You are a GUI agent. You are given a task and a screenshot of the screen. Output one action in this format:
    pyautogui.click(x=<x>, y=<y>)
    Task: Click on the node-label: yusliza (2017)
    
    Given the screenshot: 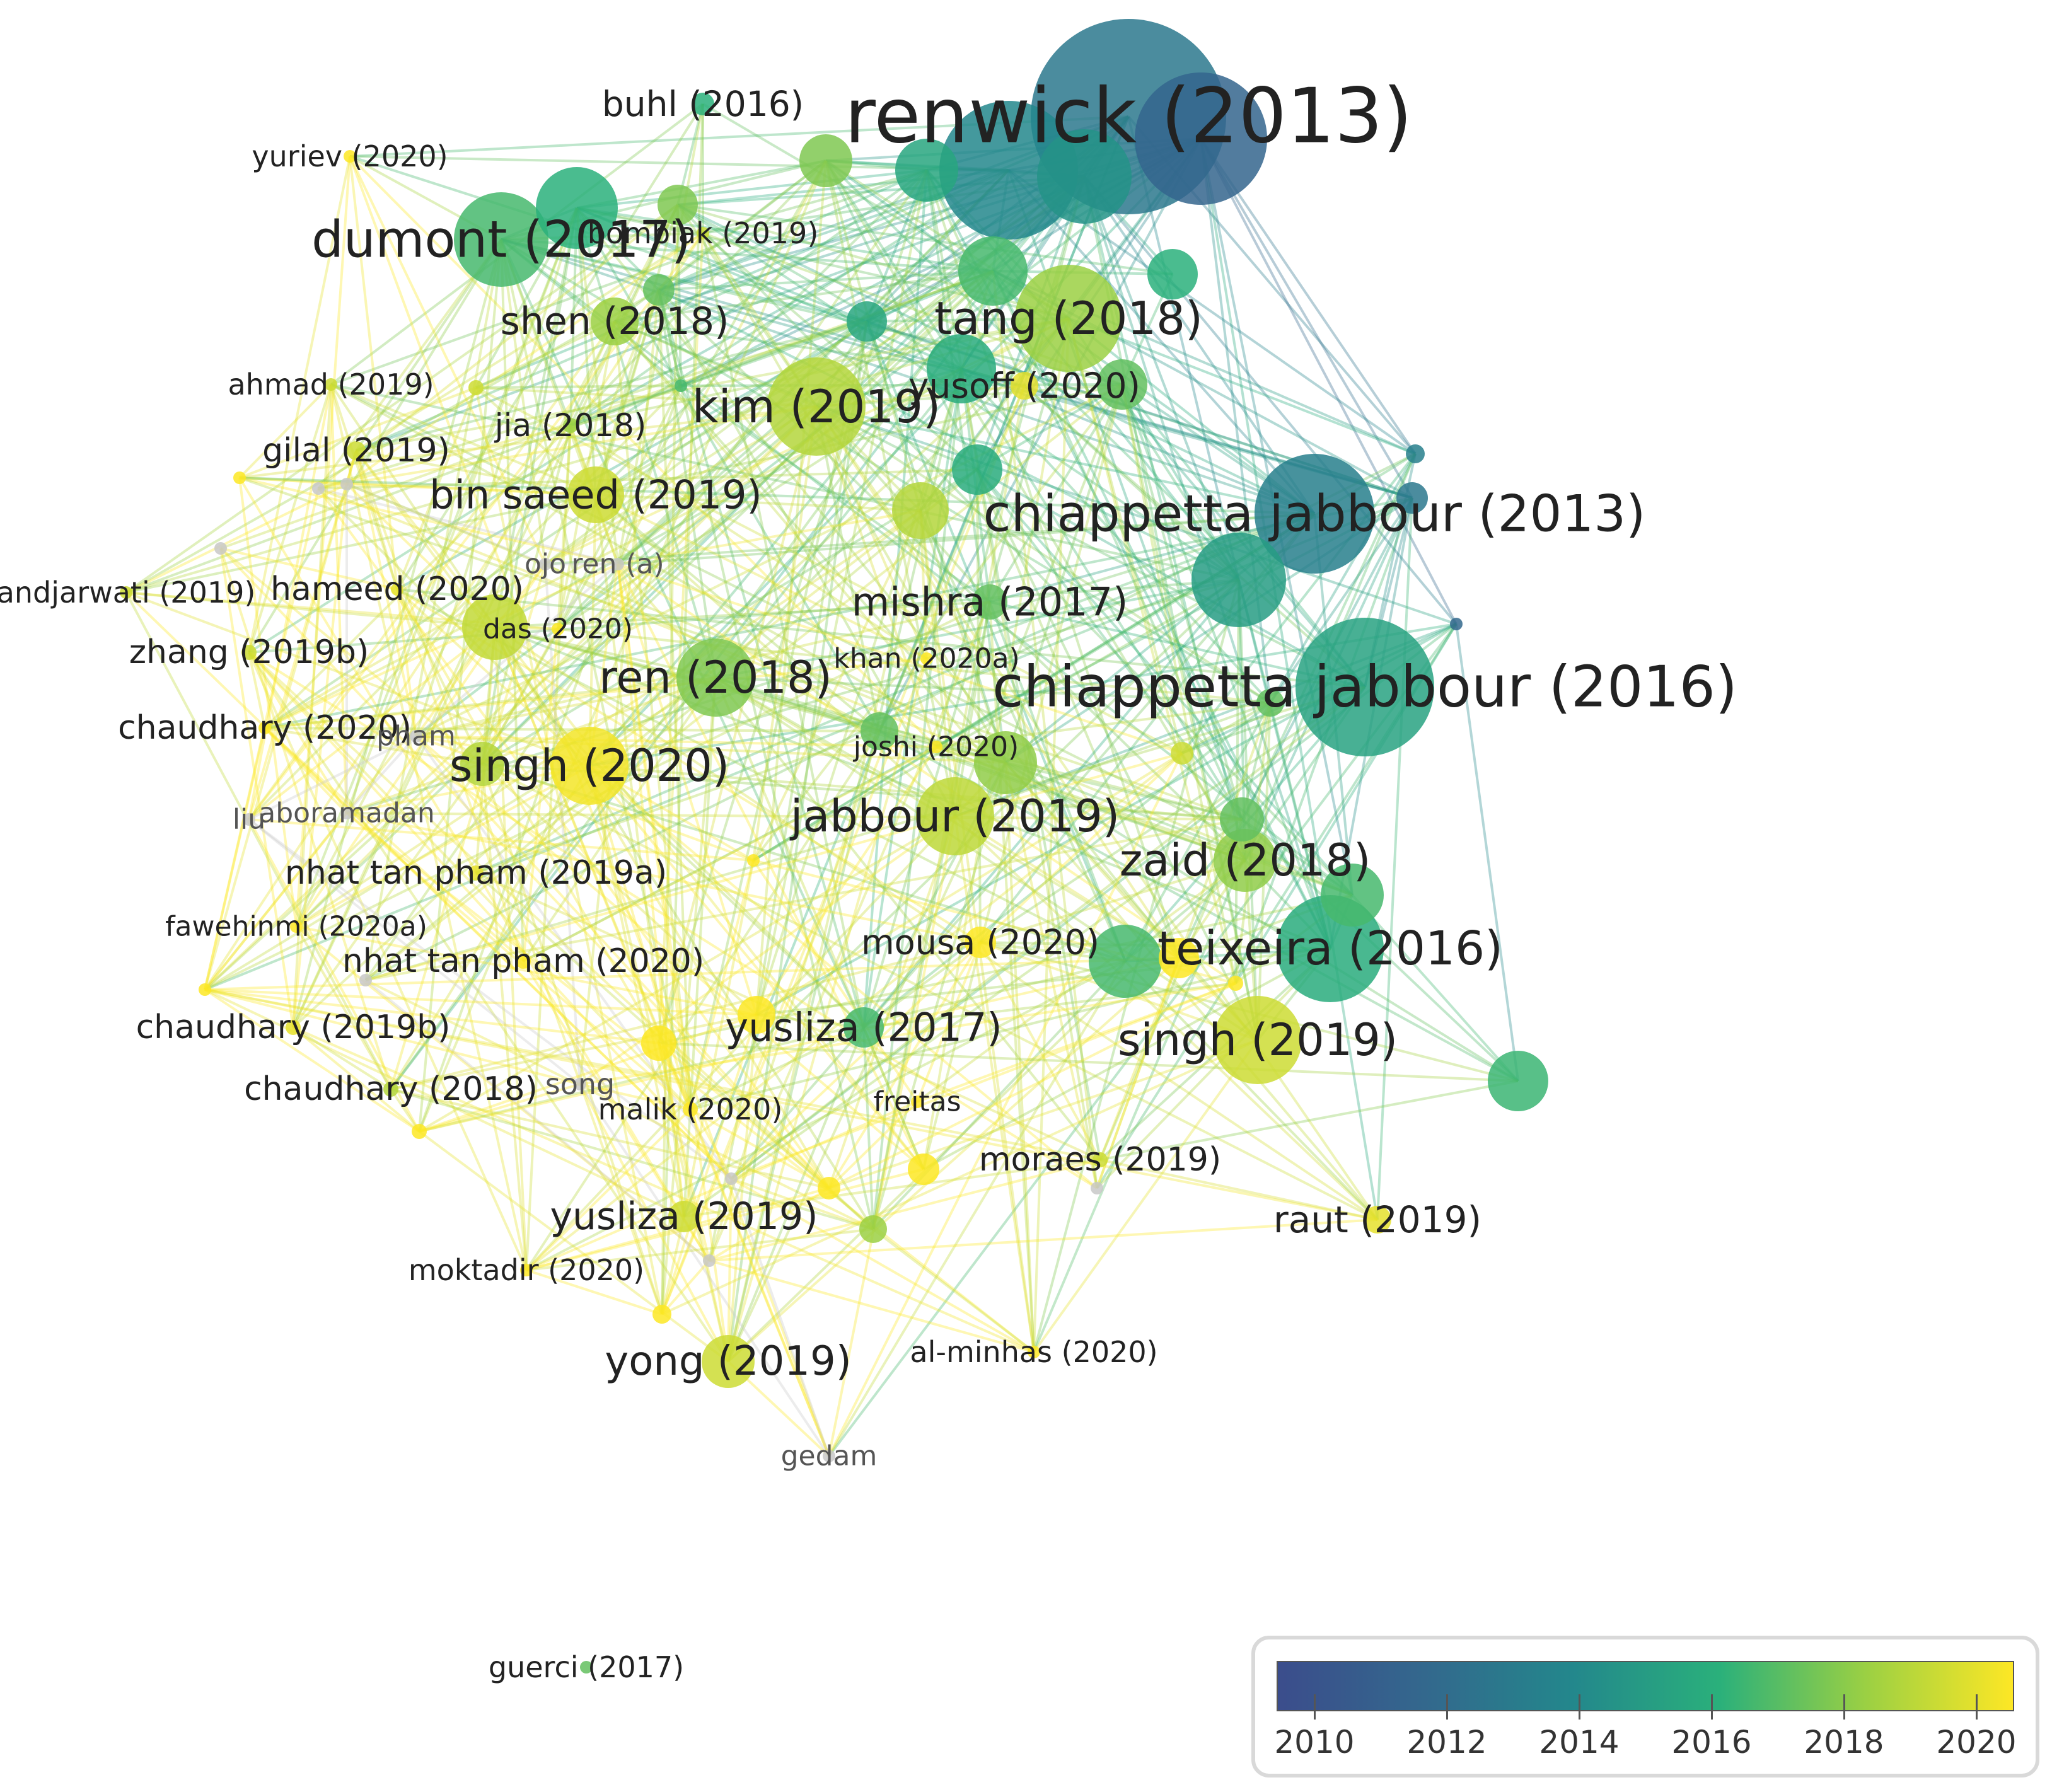 What is the action you would take?
    pyautogui.click(x=863, y=1028)
    